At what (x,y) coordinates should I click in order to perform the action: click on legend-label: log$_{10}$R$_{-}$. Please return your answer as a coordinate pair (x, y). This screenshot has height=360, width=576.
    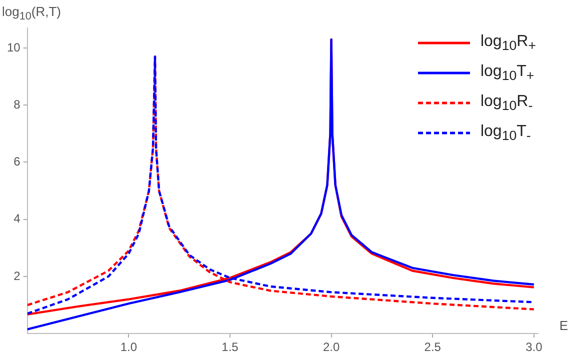
    Looking at the image, I should click on (506, 103).